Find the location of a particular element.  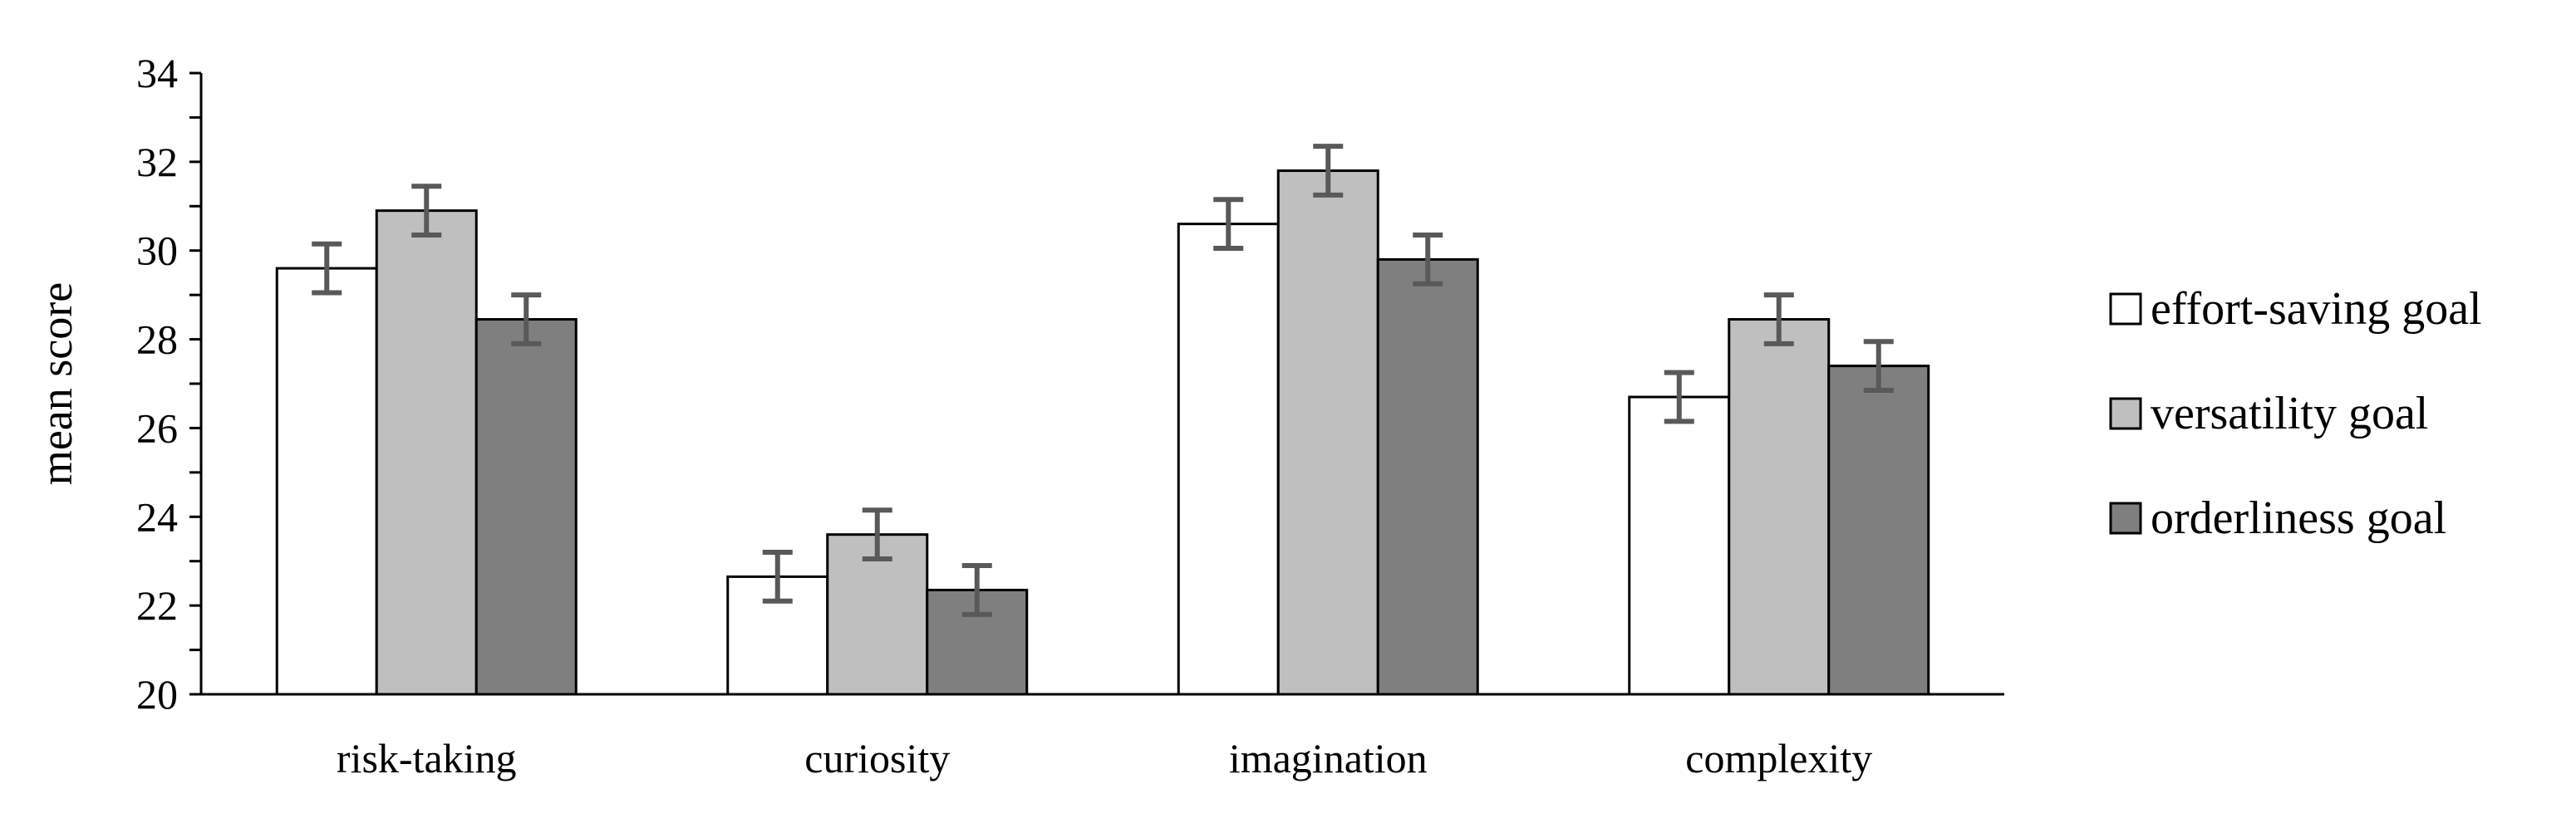

x-tick-label: curiosity is located at coordinates (877, 758).